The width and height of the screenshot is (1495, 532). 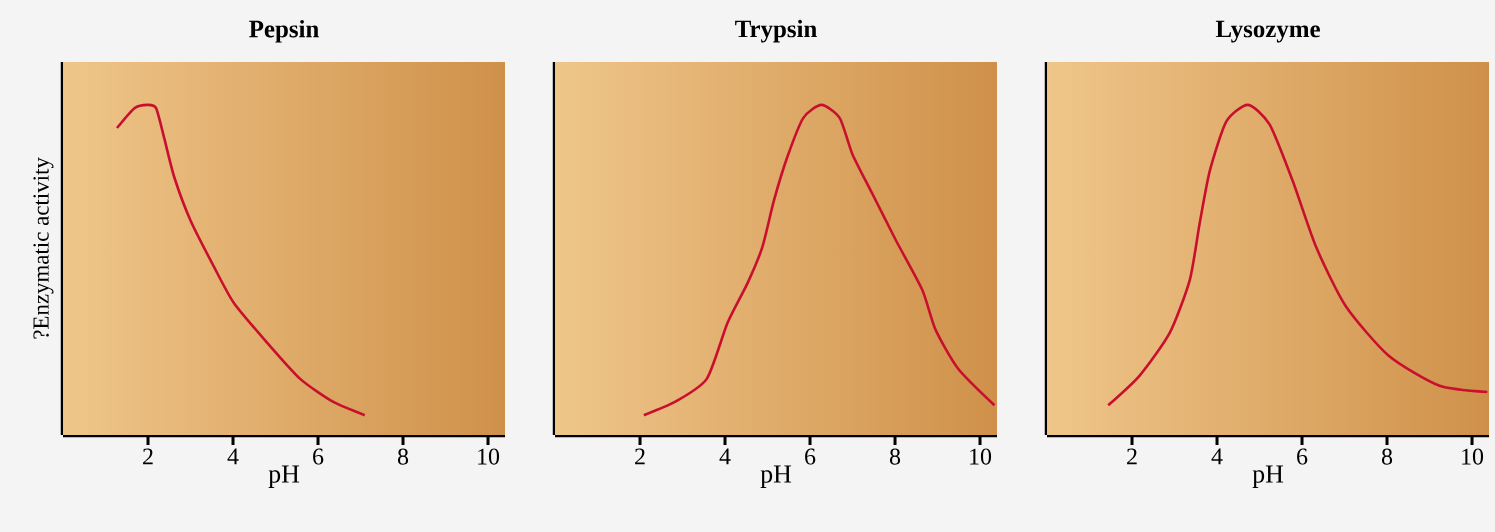 I want to click on chart-title: Pepsin, so click(x=284, y=31).